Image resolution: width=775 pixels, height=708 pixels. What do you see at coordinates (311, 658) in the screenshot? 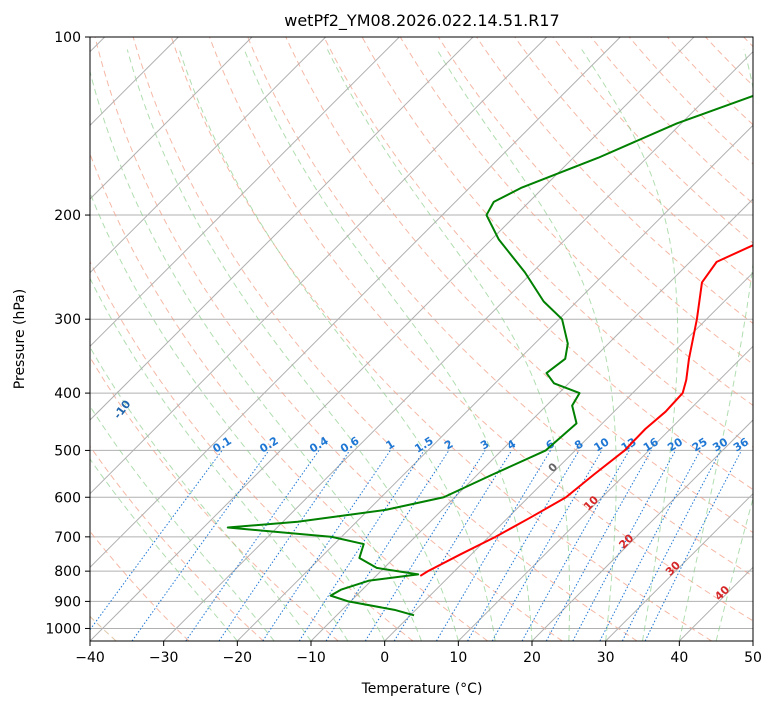
I see `x-tick-label: −10` at bounding box center [311, 658].